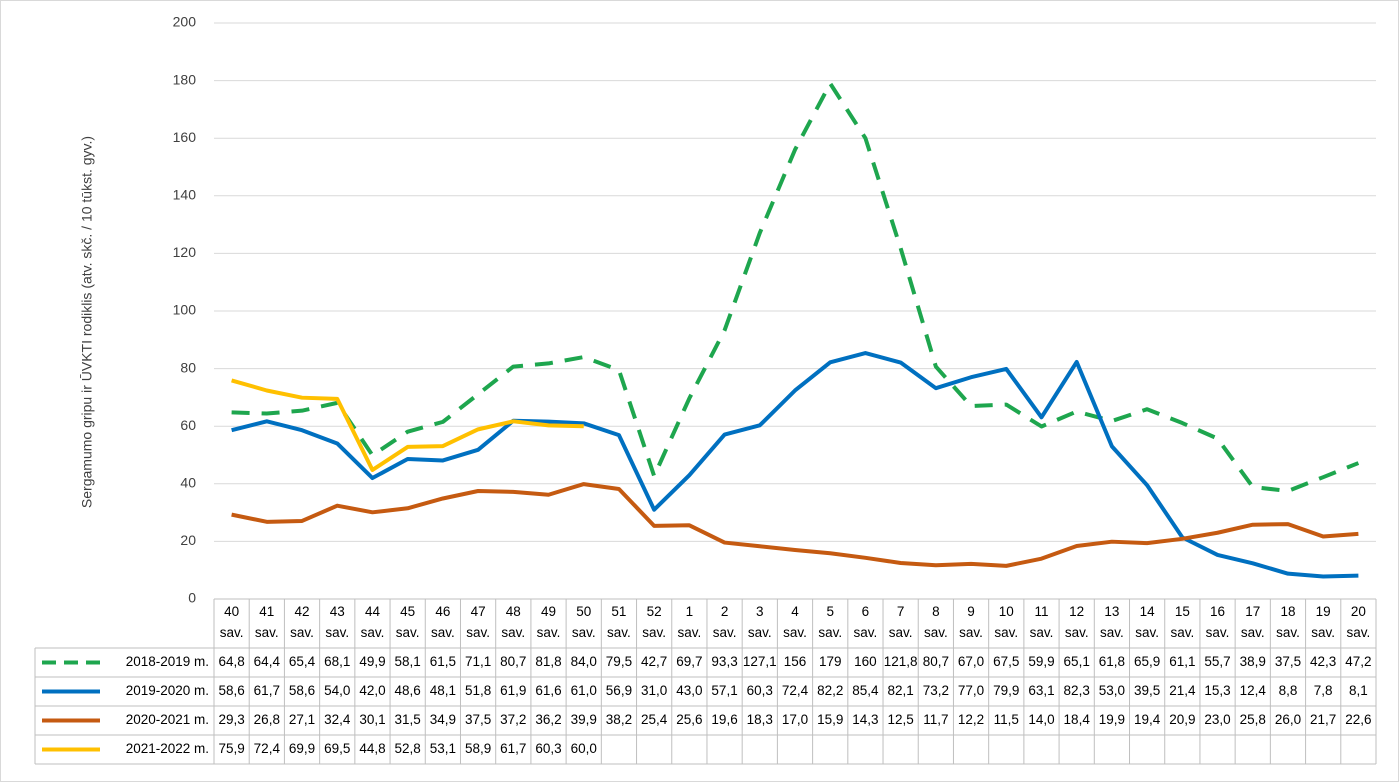 This screenshot has width=1399, height=782. I want to click on value-label: 73,2, so click(936, 690).